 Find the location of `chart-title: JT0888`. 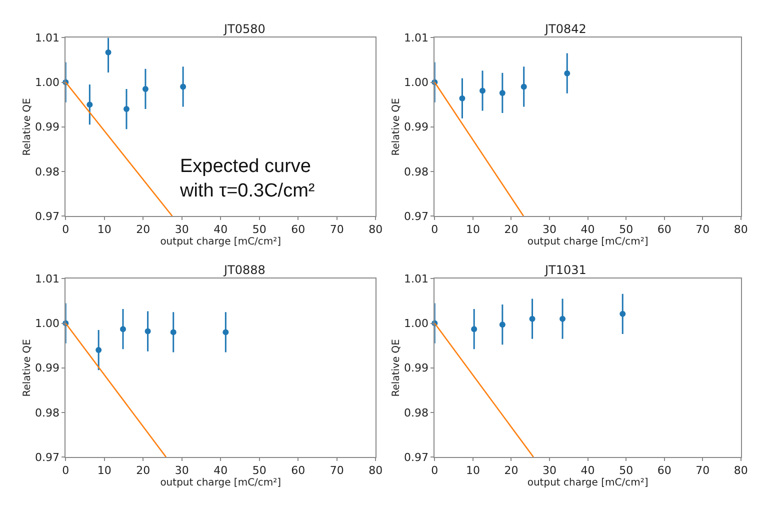

chart-title: JT0888 is located at coordinates (244, 270).